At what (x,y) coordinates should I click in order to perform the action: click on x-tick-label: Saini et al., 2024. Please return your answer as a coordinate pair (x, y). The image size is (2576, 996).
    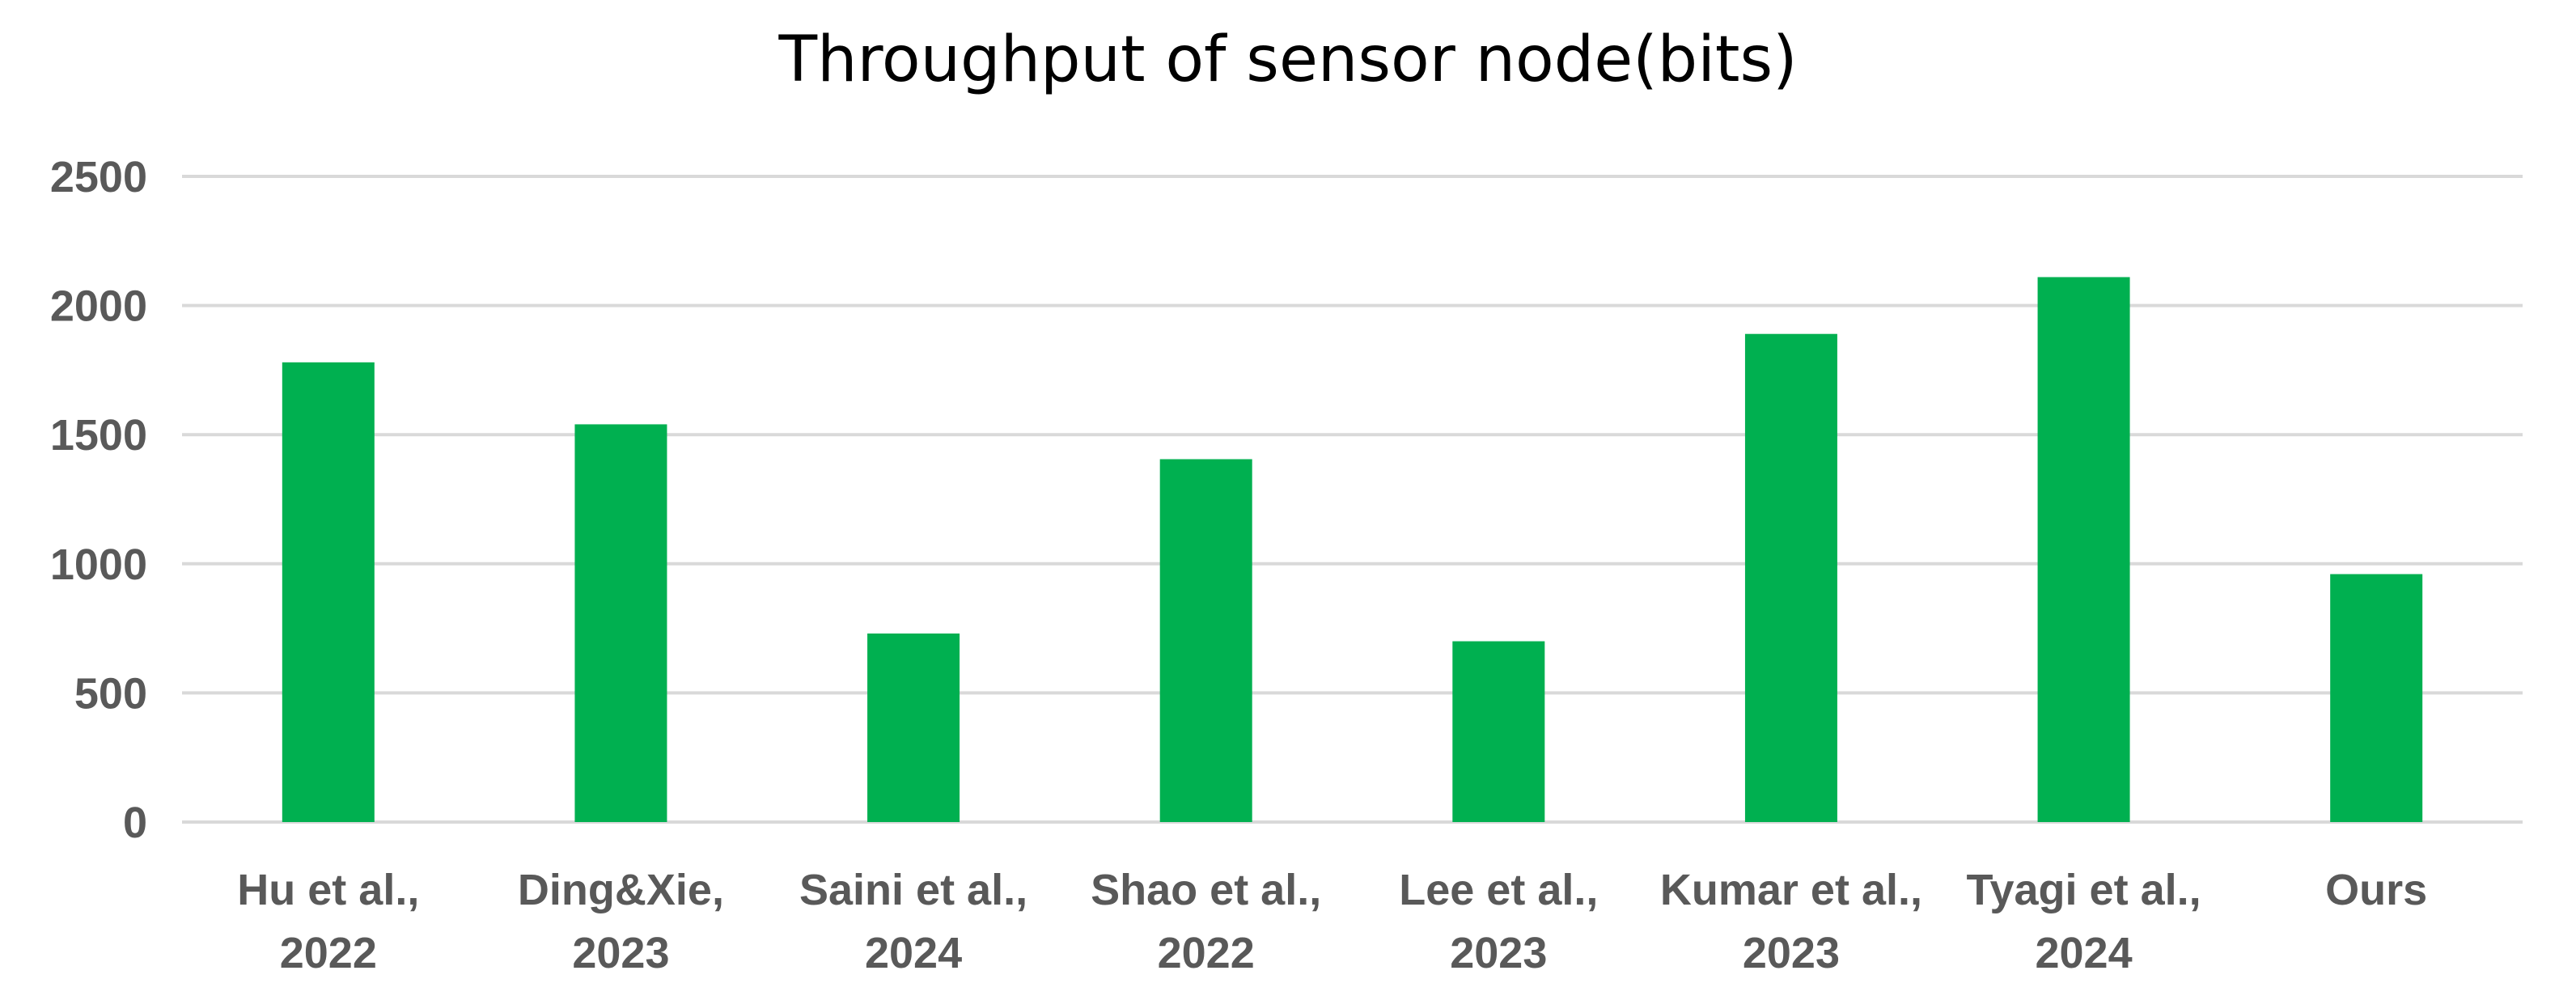
    Looking at the image, I should click on (913, 922).